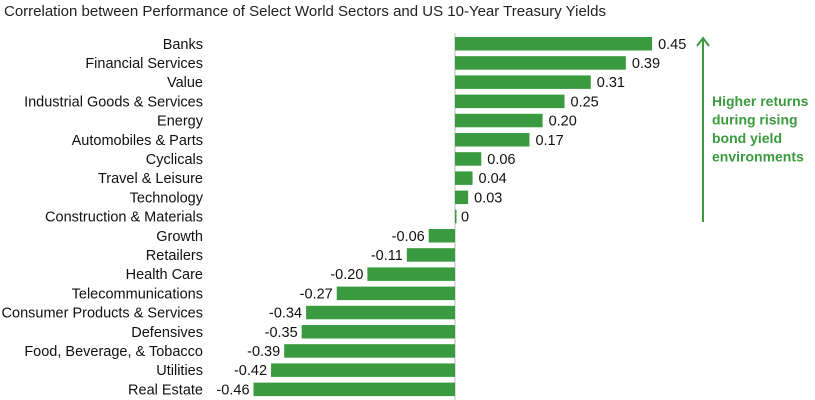  I want to click on category-label: Cyclicals, so click(174, 160).